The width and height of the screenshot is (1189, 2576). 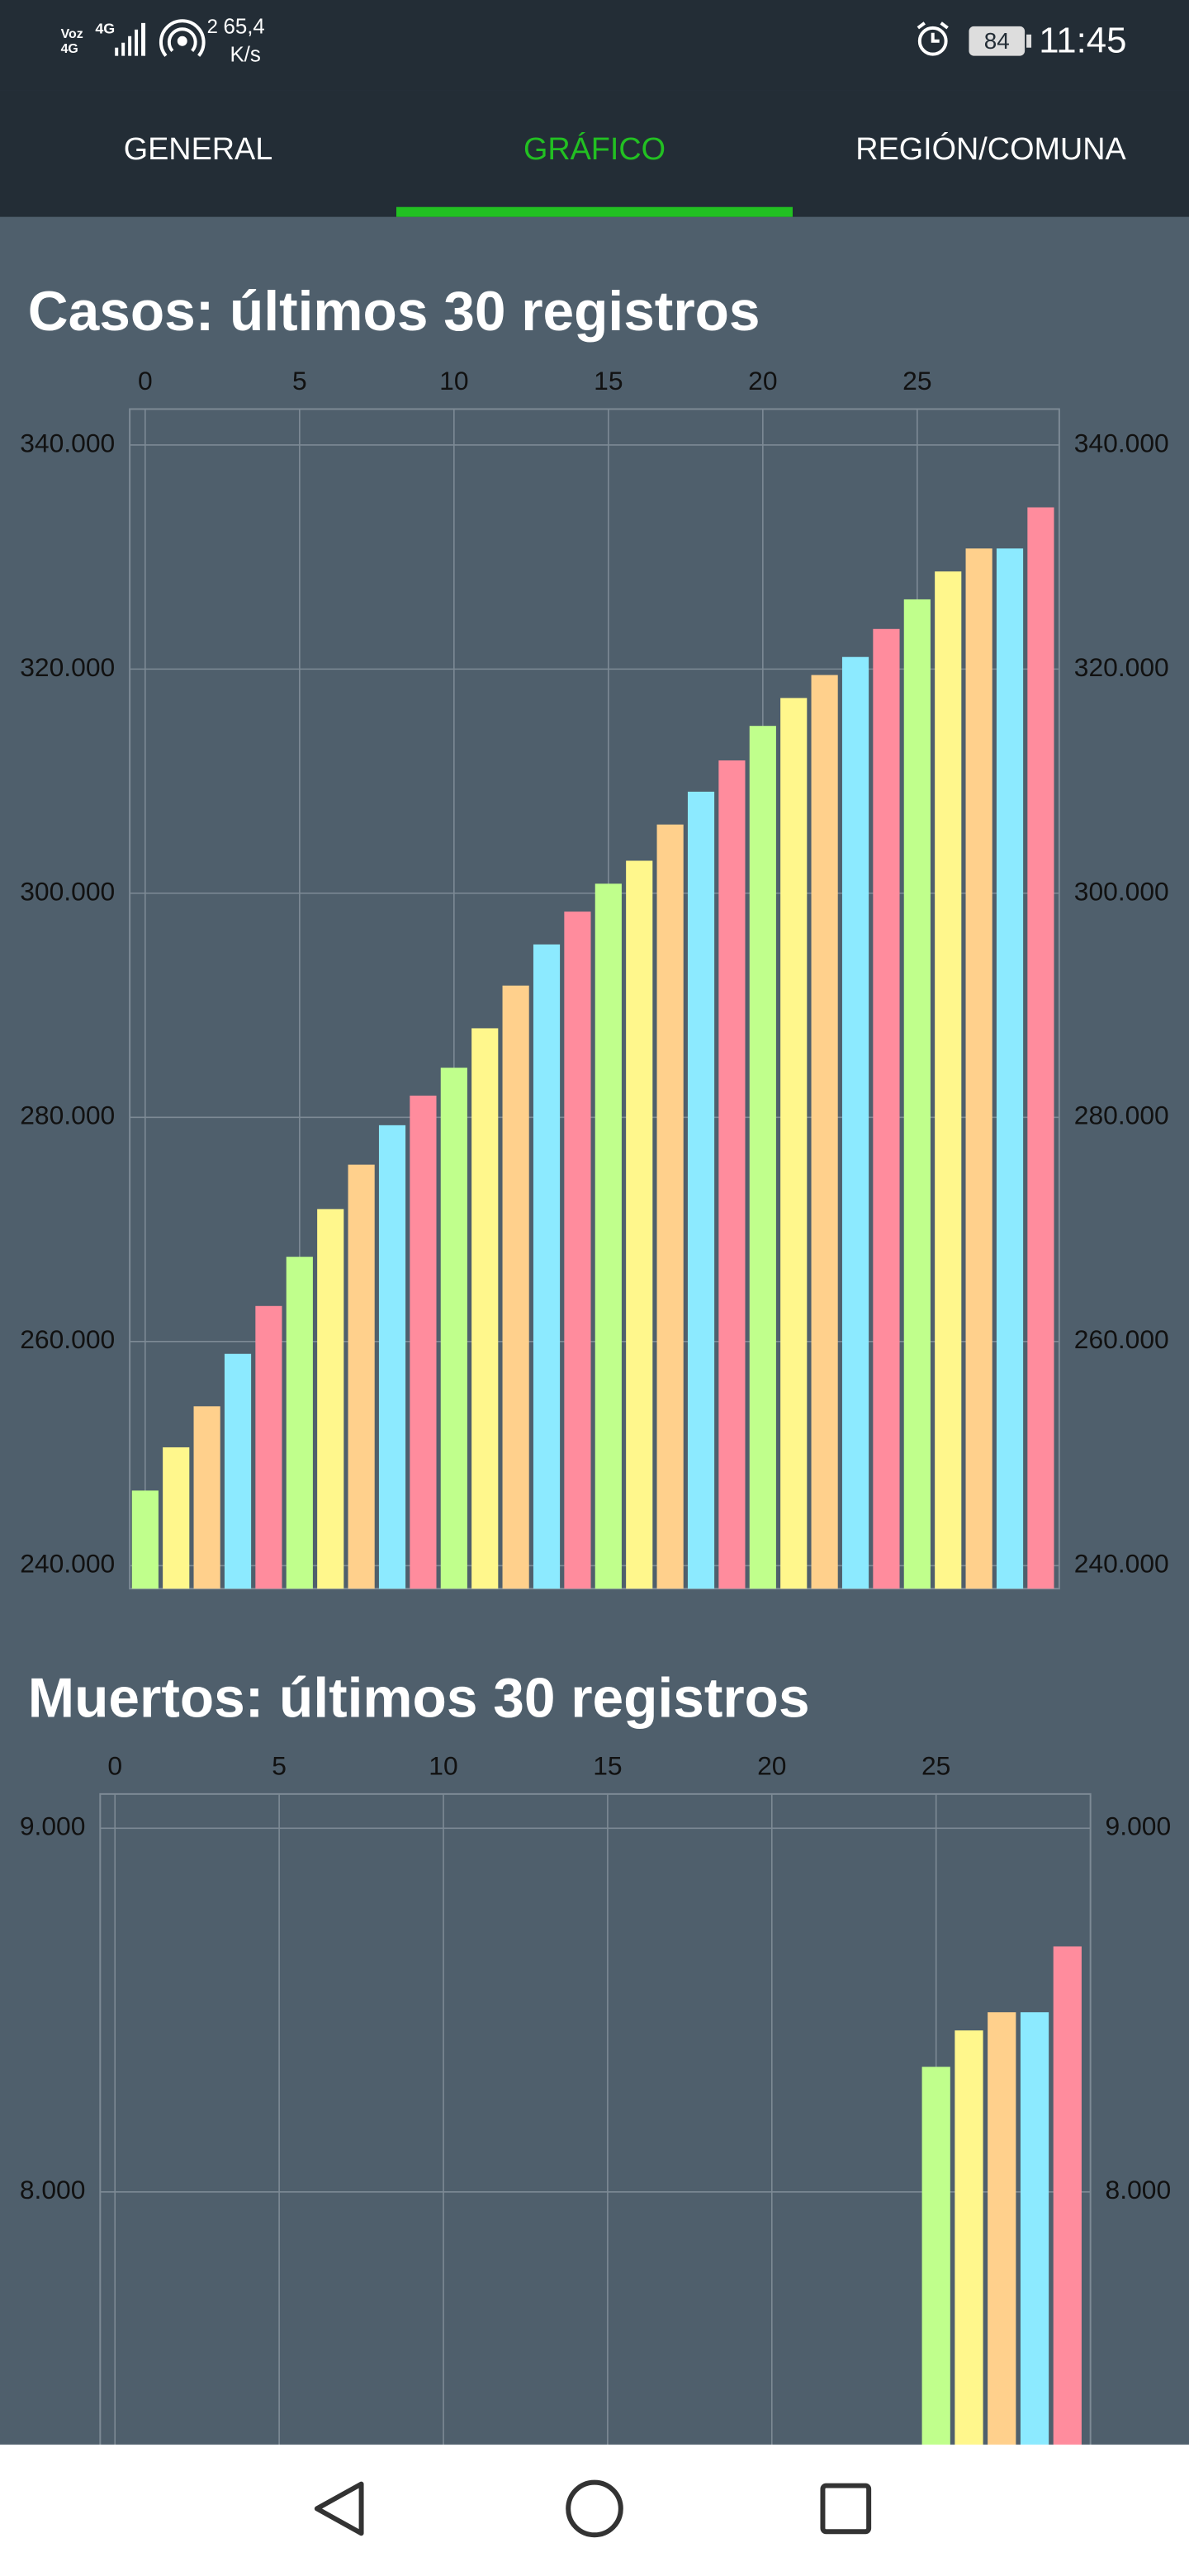 What do you see at coordinates (182, 38) in the screenshot?
I see `hotspot-icon` at bounding box center [182, 38].